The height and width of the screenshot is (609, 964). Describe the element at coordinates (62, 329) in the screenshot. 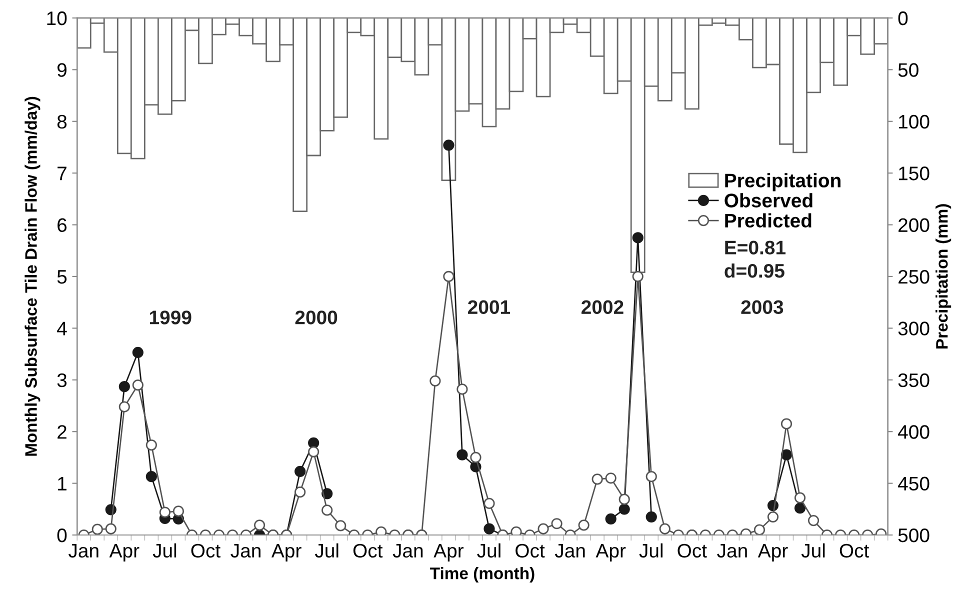

I see `y-tick-label: 4` at that location.